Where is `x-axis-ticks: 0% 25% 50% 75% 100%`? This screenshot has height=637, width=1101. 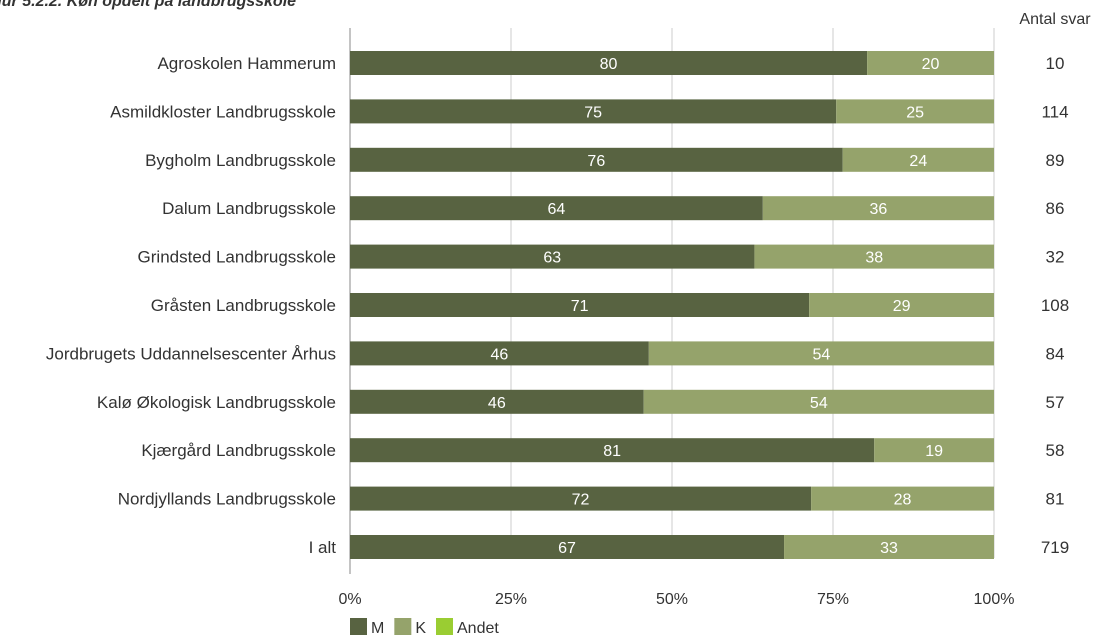
x-axis-ticks: 0% 25% 50% 75% 100% is located at coordinates (676, 599).